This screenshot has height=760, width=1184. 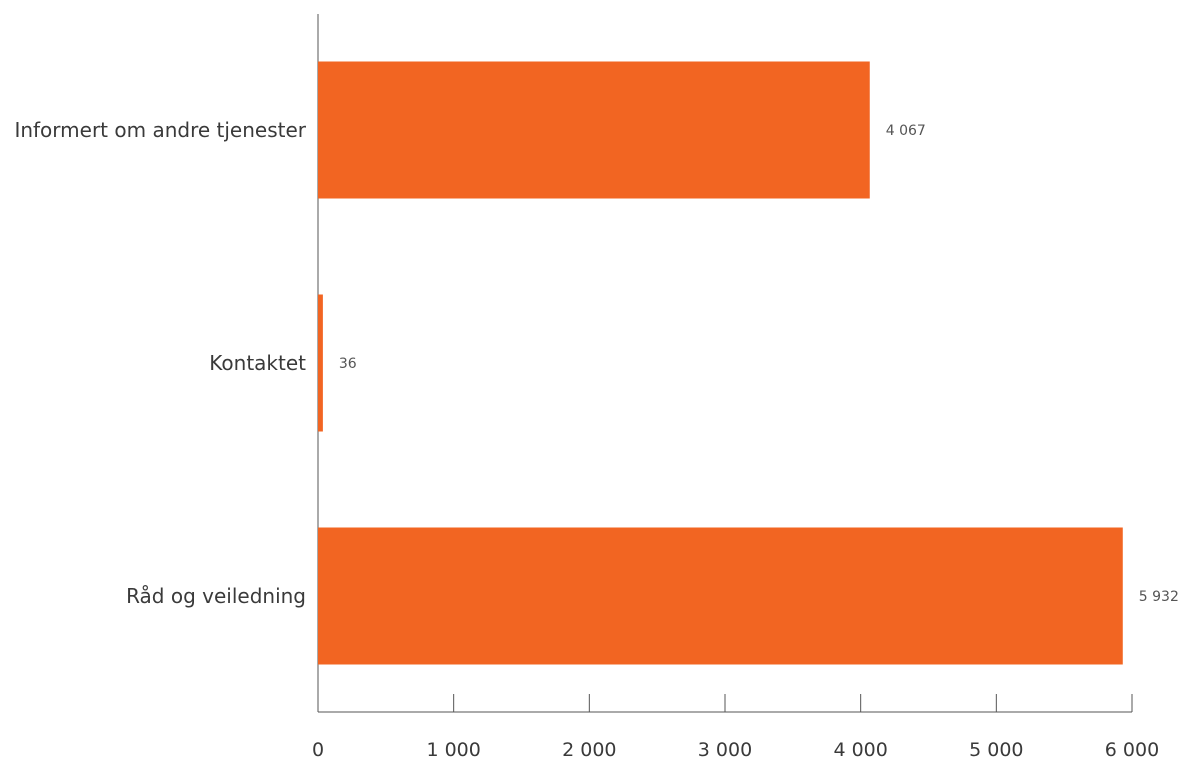 I want to click on x-tick-label: 4 000, so click(x=860, y=749).